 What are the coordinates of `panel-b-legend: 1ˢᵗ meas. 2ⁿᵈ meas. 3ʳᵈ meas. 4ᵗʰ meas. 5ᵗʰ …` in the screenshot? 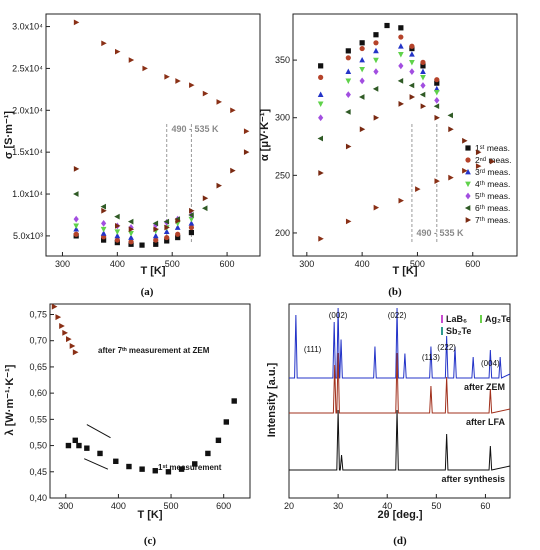 It's located at (488, 184).